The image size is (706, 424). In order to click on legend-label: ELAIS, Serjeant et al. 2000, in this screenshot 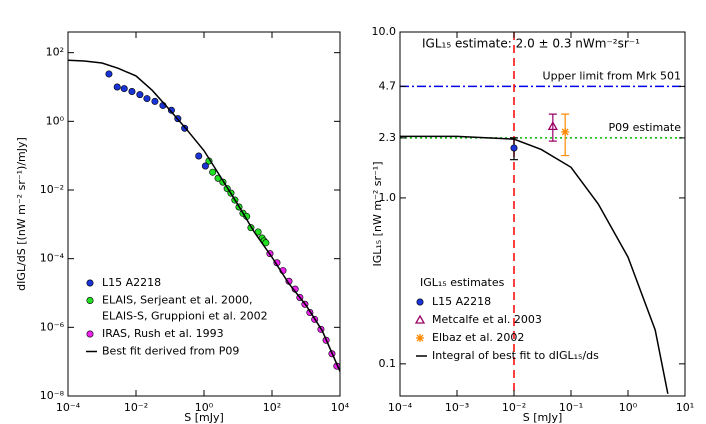, I will do `click(177, 300)`.